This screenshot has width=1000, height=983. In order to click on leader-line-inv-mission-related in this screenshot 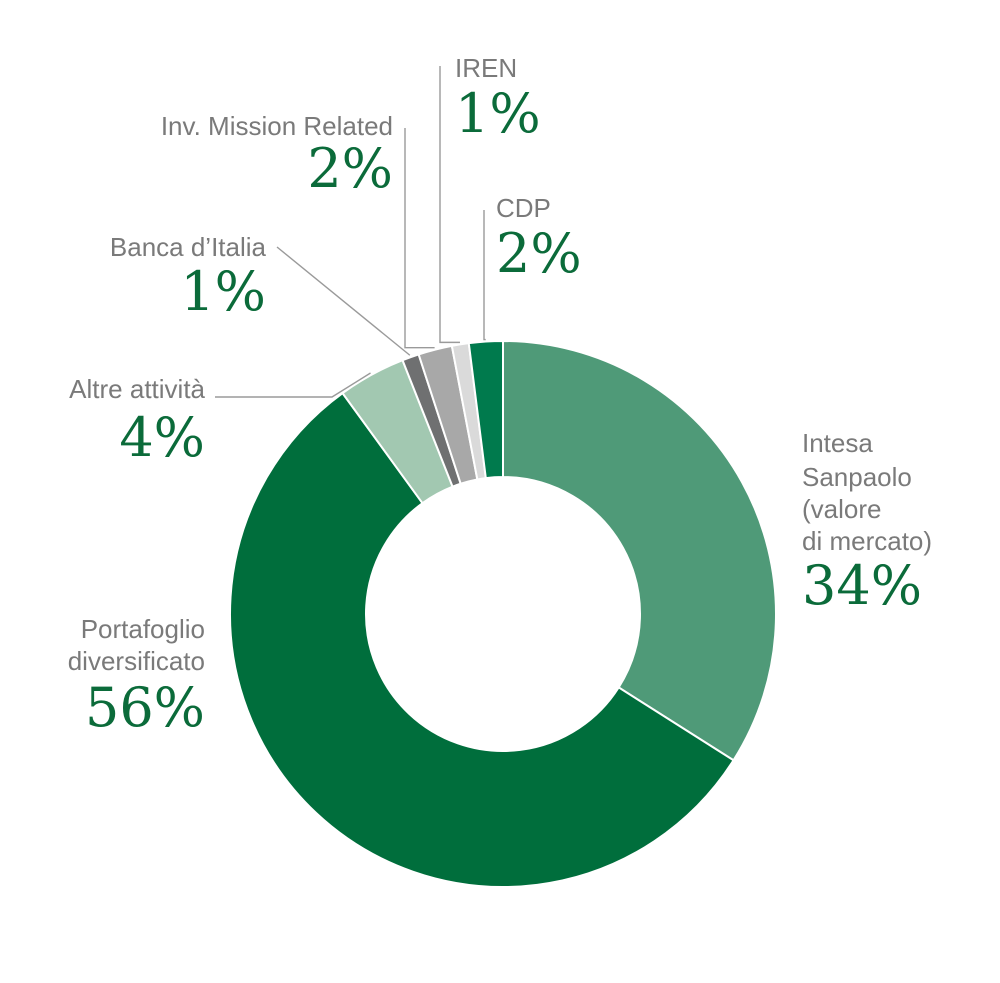, I will do `click(419, 238)`.